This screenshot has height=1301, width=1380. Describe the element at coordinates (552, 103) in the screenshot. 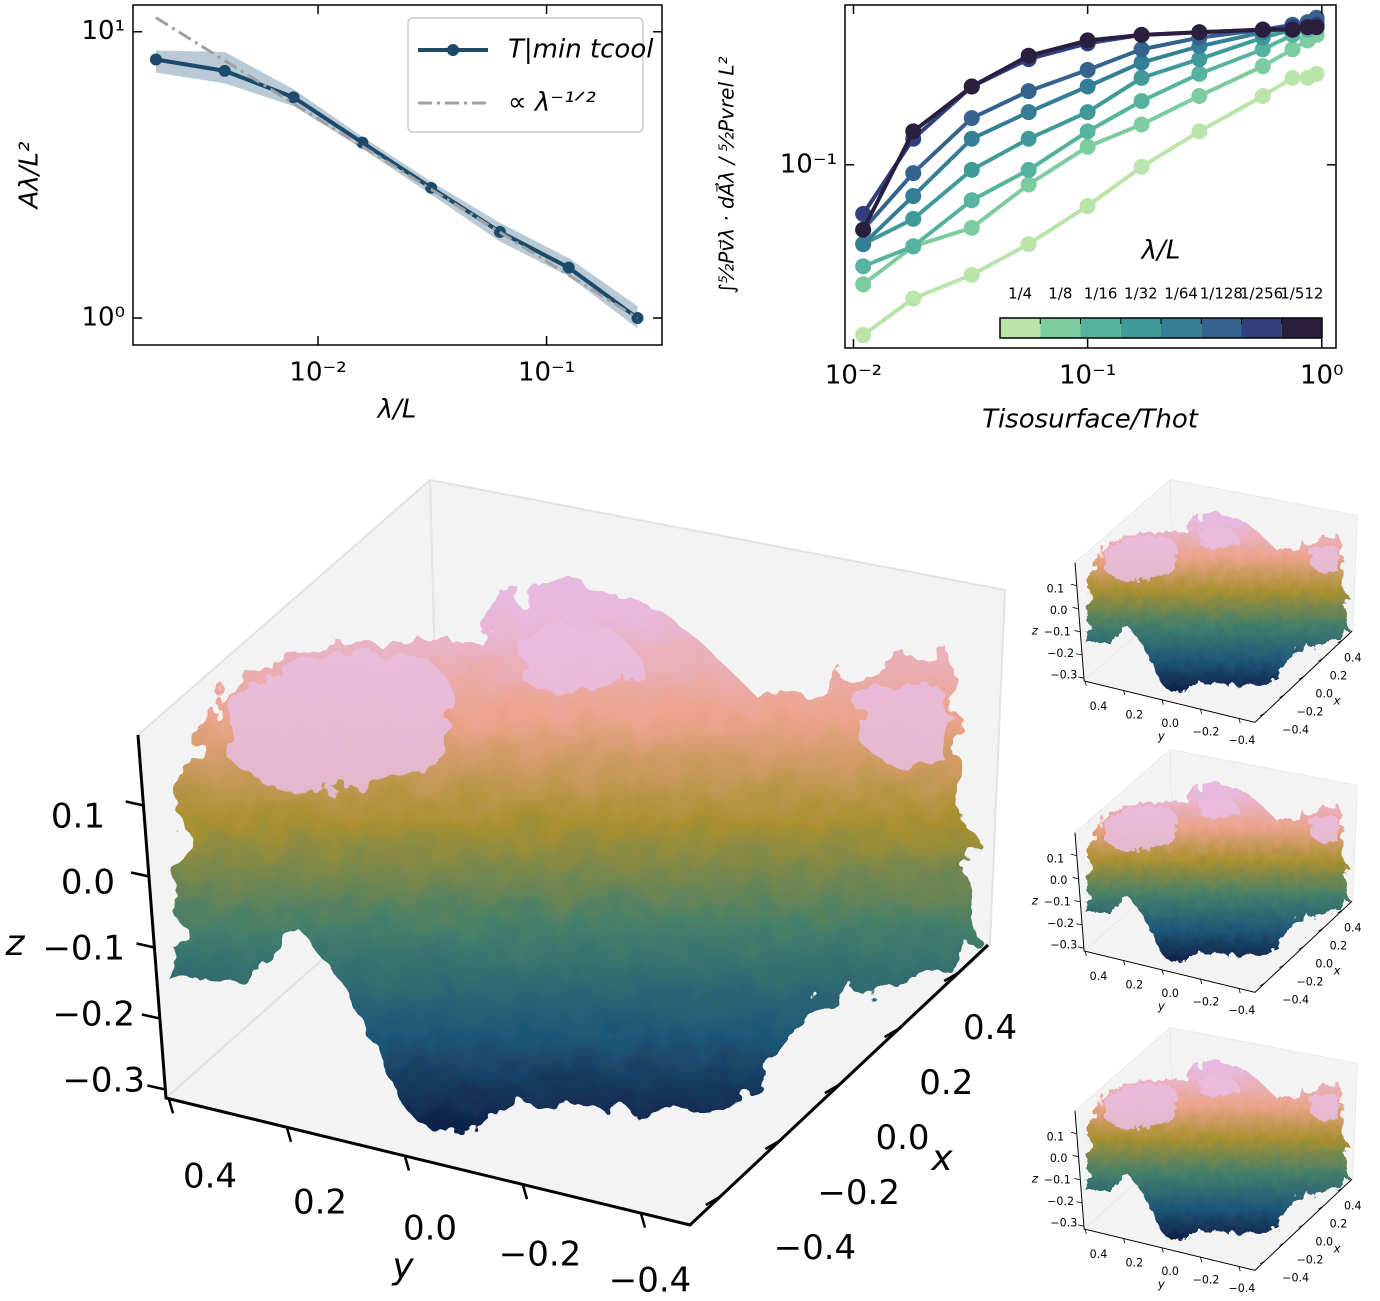

I see `legend-label: ∝ λ⁻¹ᐟ²` at that location.